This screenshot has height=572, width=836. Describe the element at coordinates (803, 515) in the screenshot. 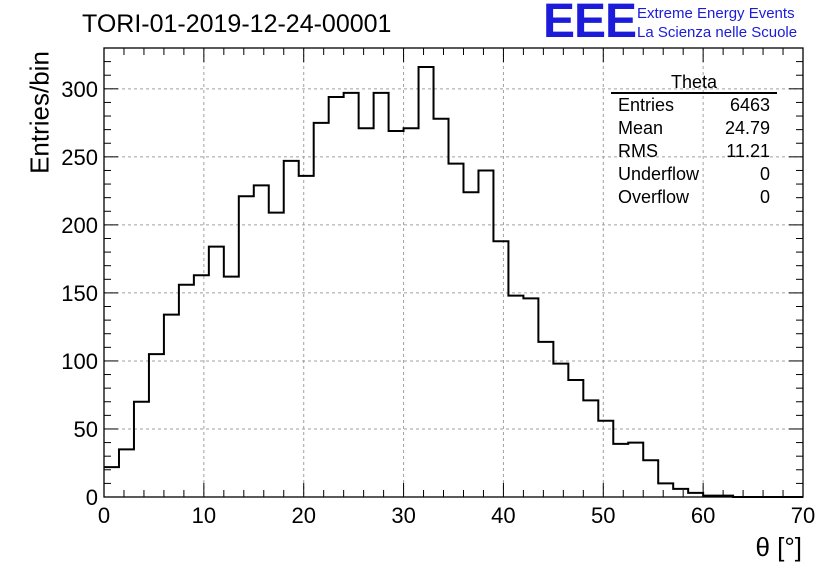

I see `x-tick-label: 70` at that location.